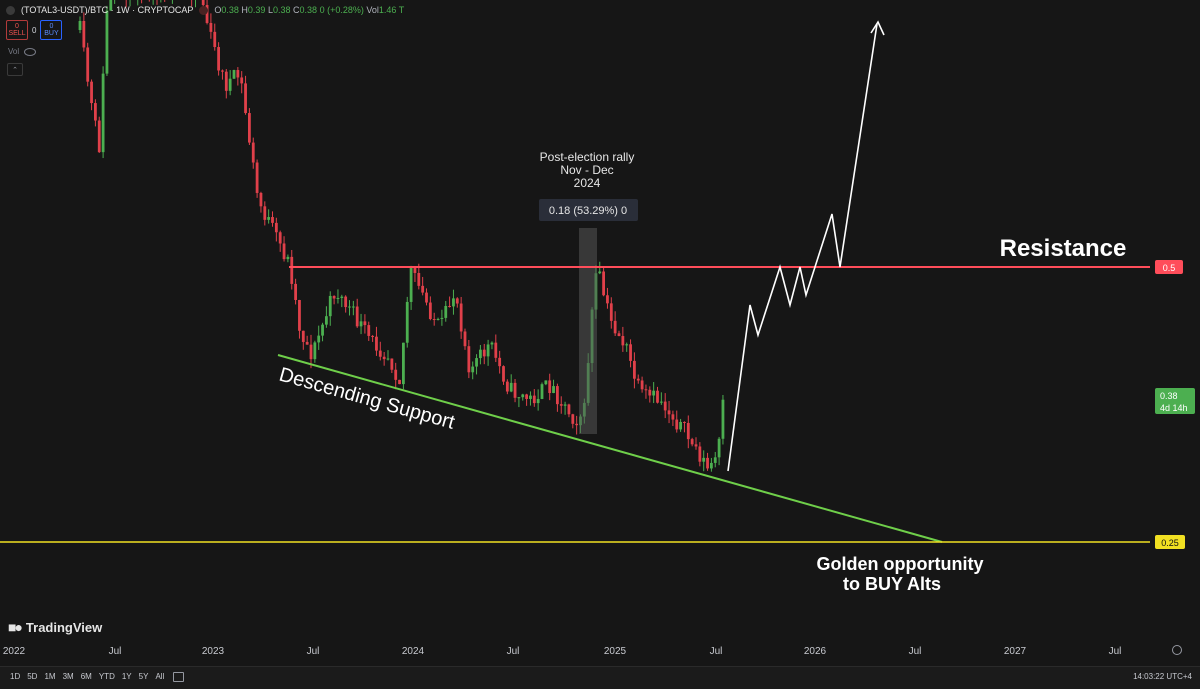 This screenshot has height=689, width=1200. I want to click on sell-price: 0, so click(17, 26).